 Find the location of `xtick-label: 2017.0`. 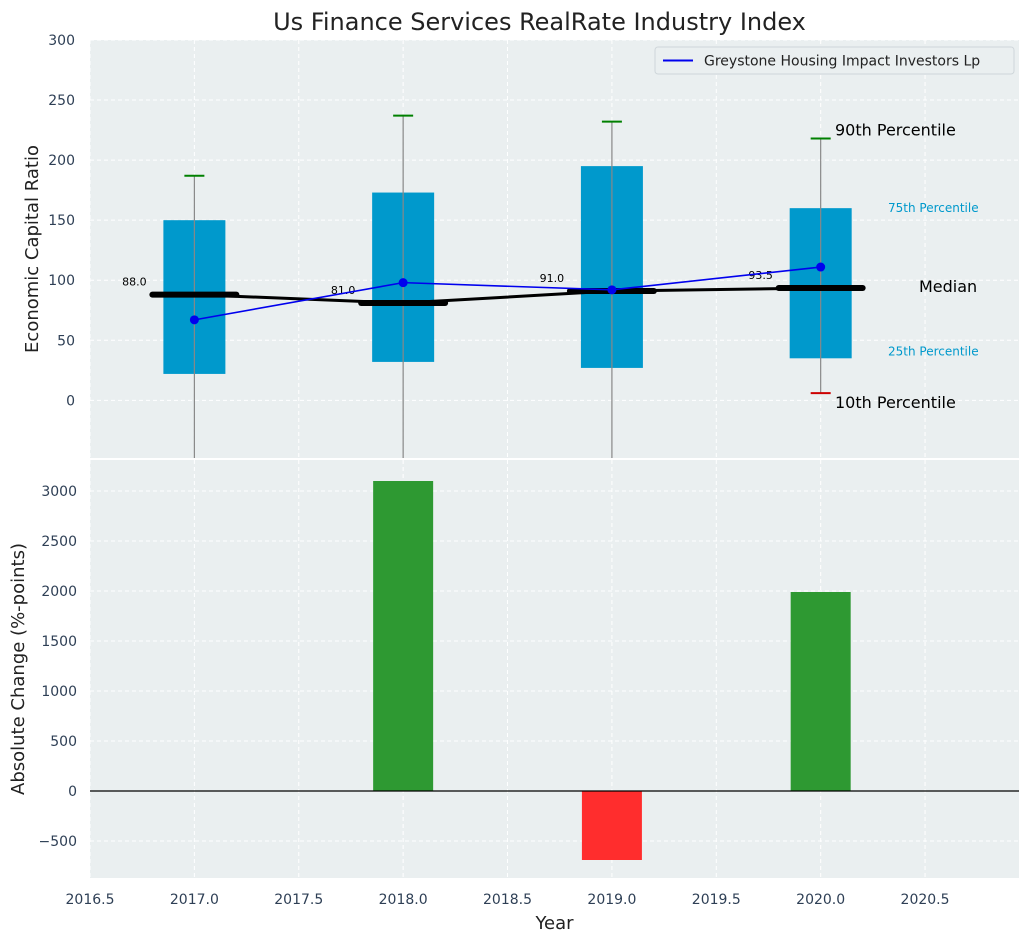

xtick-label: 2017.0 is located at coordinates (194, 900).